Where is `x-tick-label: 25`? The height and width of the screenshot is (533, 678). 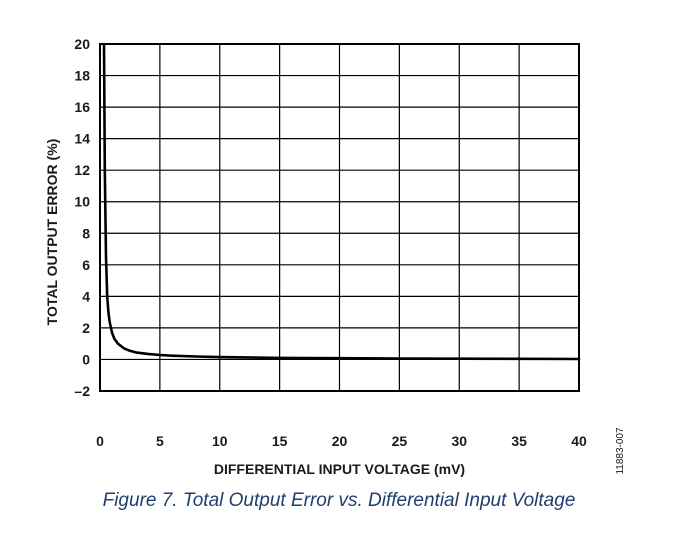 x-tick-label: 25 is located at coordinates (400, 441).